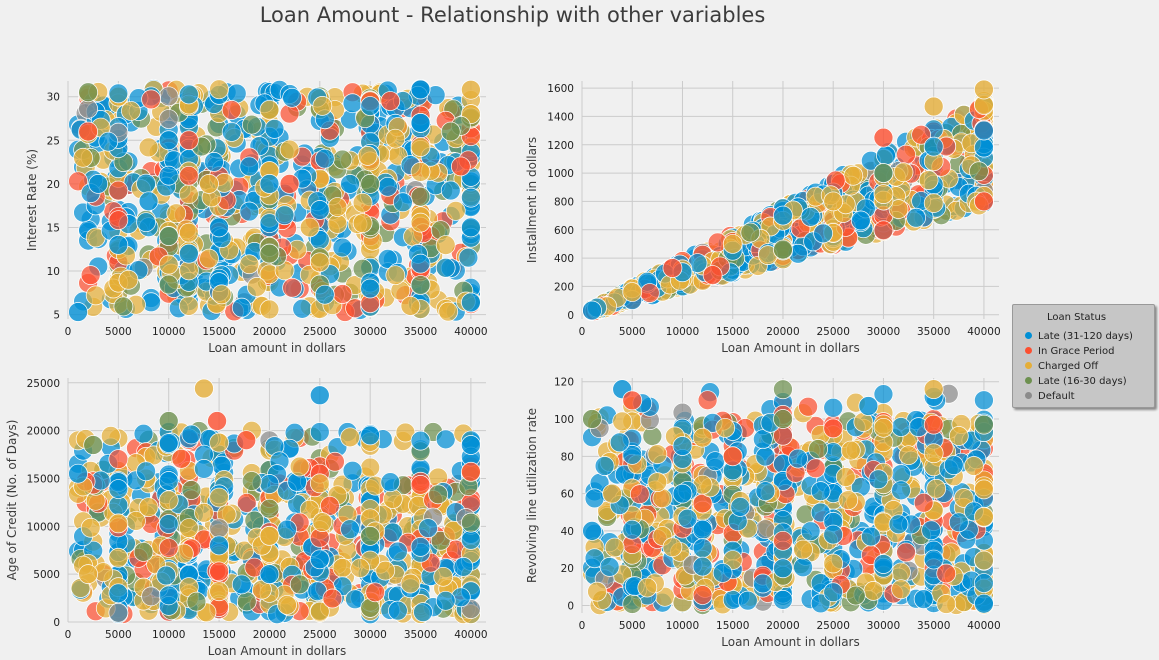 The width and height of the screenshot is (1159, 660). Describe the element at coordinates (470, 635) in the screenshot. I see `x-tick-label: 40000` at that location.